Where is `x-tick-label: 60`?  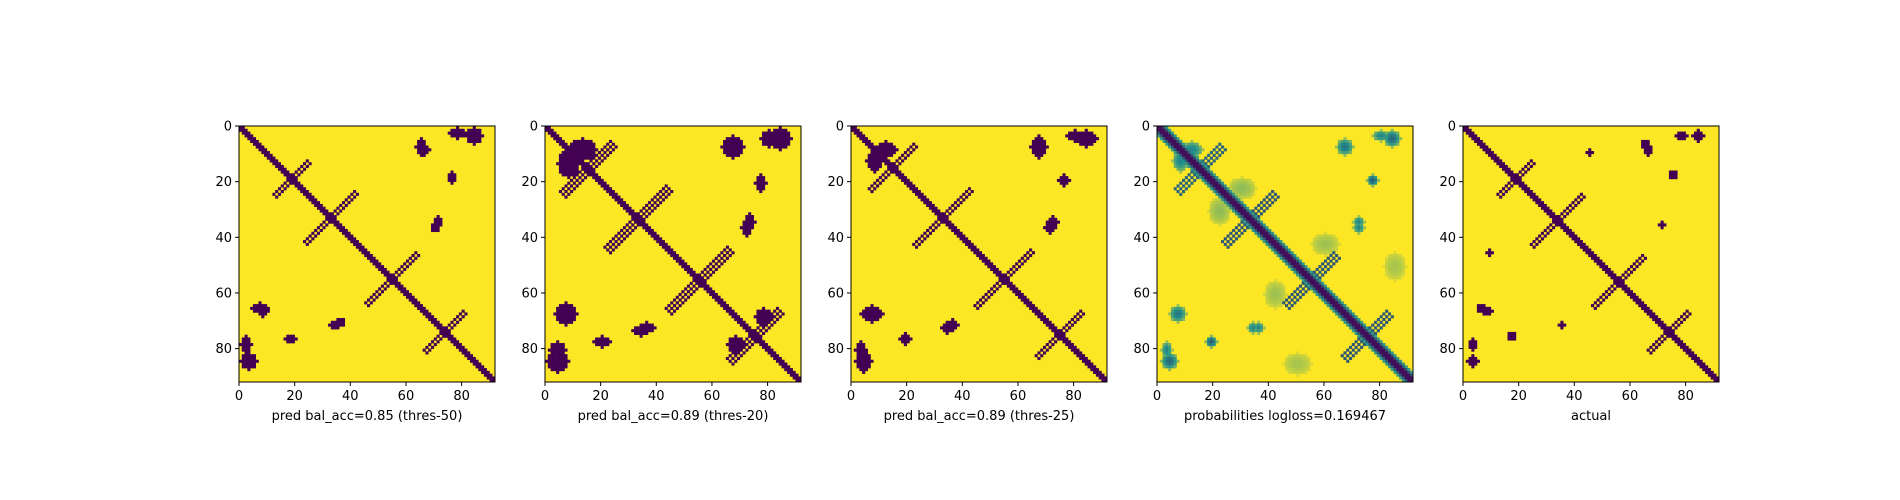
x-tick-label: 60 is located at coordinates (1018, 396).